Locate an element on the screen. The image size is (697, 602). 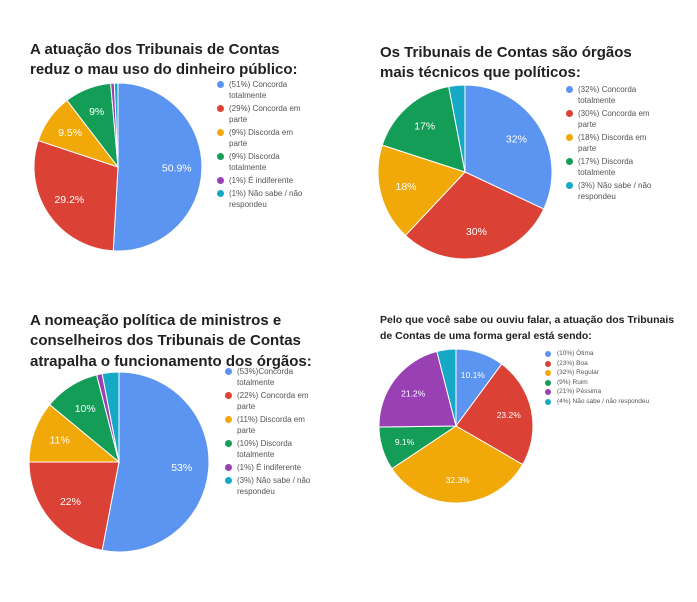
legend-label: (21%) Péssima is located at coordinates (579, 391).